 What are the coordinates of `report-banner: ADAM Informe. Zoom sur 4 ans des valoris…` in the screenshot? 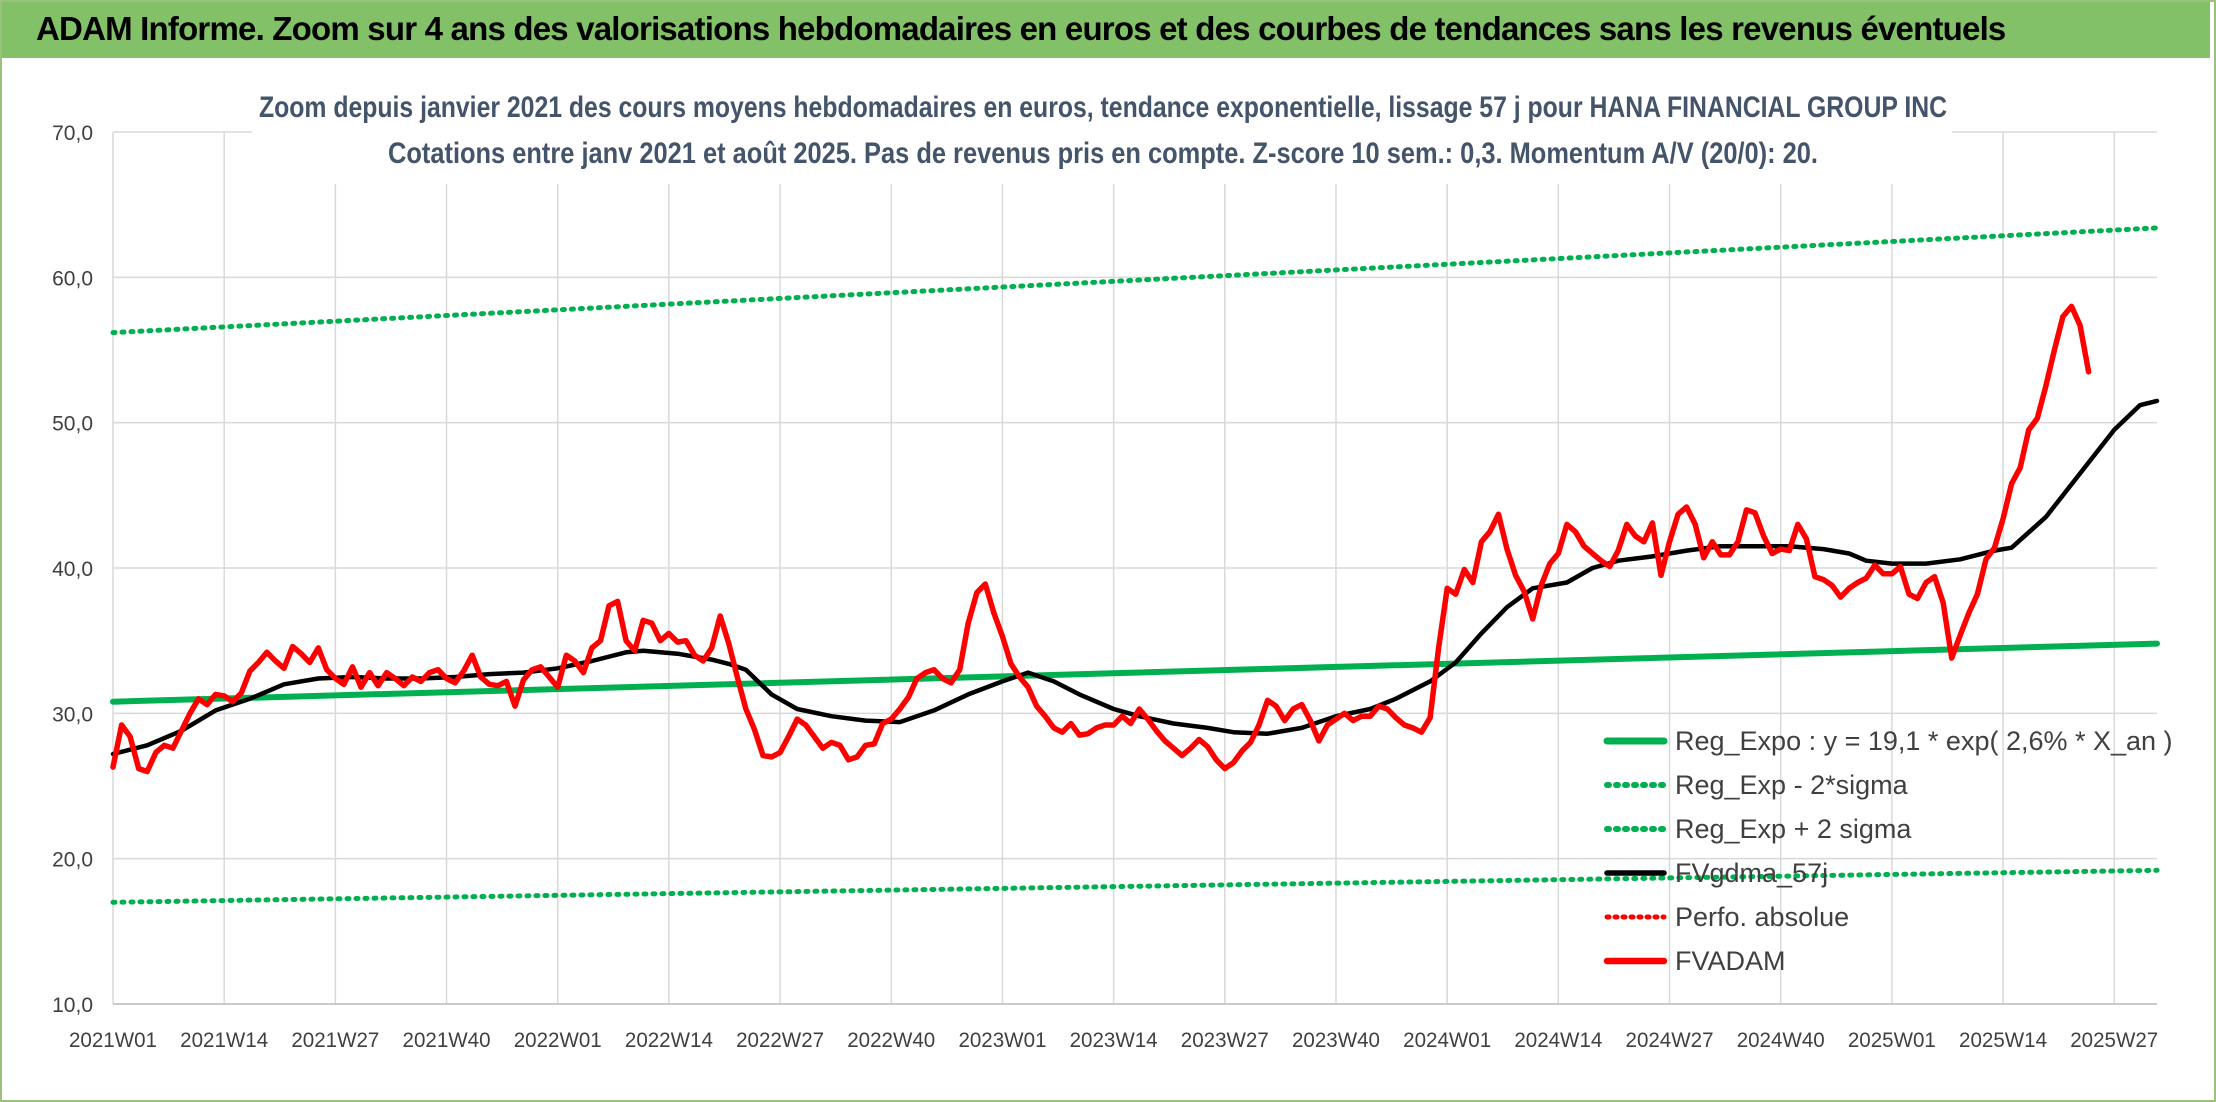 It's located at (1106, 30).